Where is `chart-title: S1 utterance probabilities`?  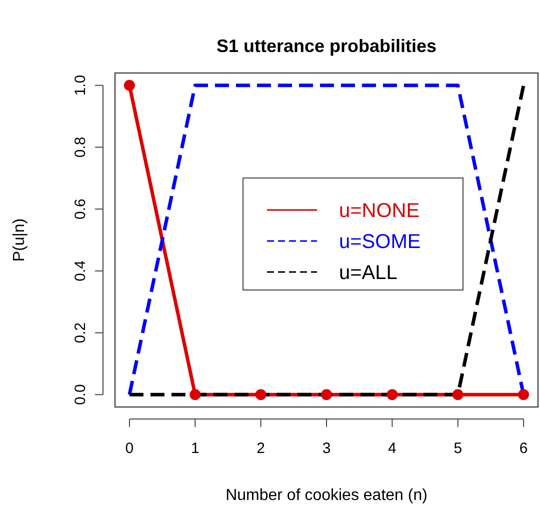 chart-title: S1 utterance probabilities is located at coordinates (326, 46).